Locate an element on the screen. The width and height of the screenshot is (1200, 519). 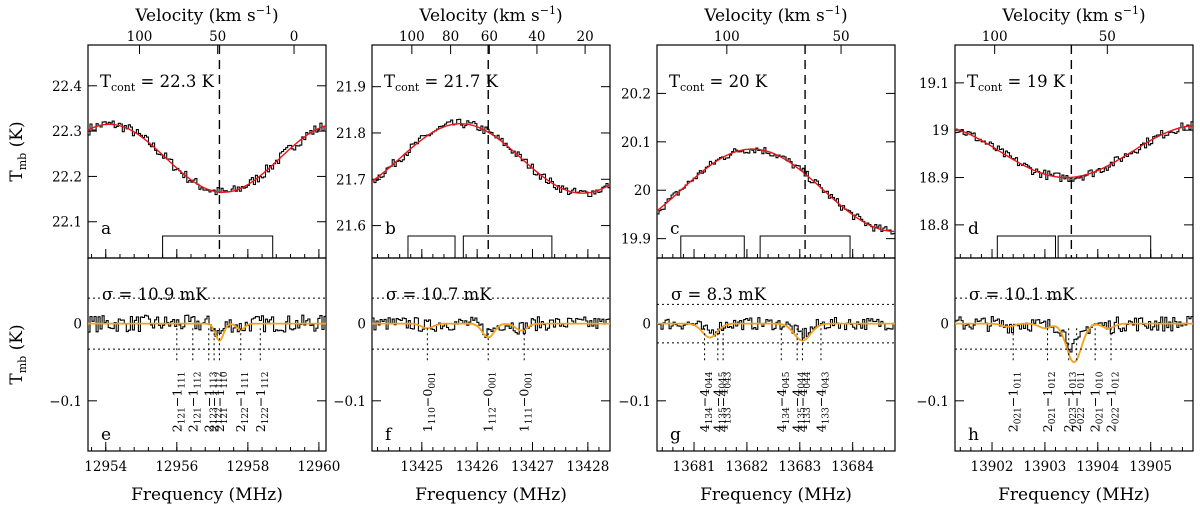
transition-label: 4133−4043 is located at coordinates (725, 401).